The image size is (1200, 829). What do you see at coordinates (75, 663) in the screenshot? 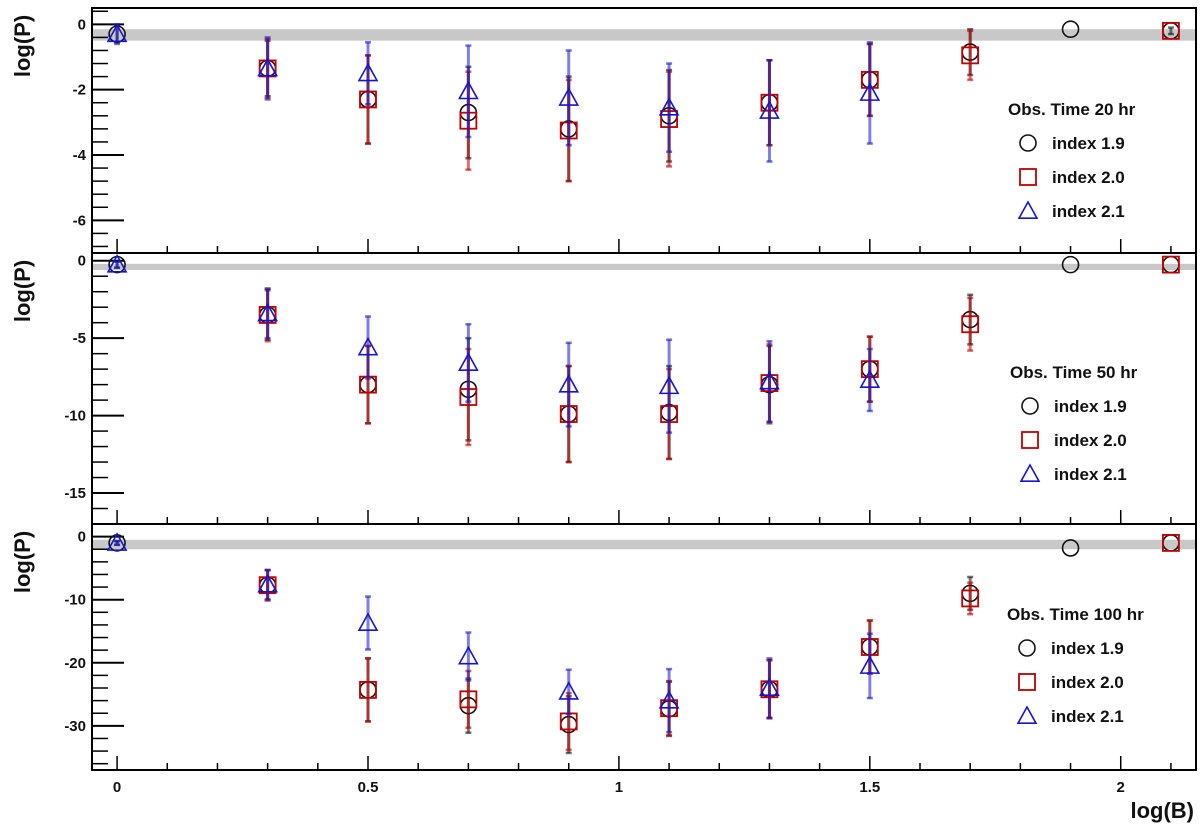
I see `y-tick-label: -20` at bounding box center [75, 663].